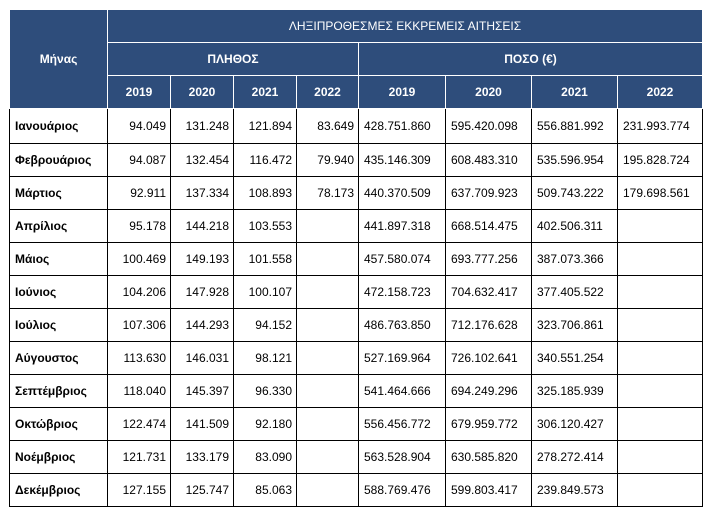  I want to click on amount-group-header: ΠΟΣΟ (€), so click(530, 59).